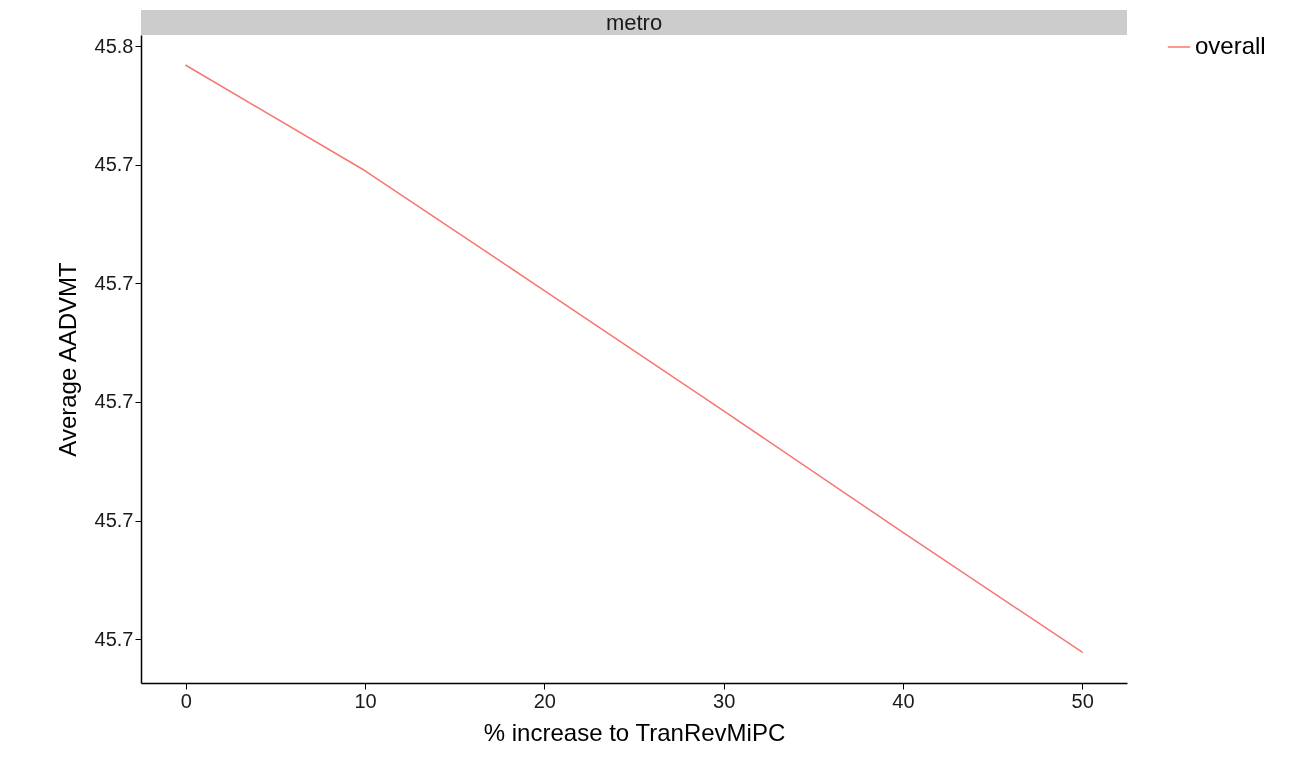  What do you see at coordinates (1082, 700) in the screenshot?
I see `x-tick-label: 50` at bounding box center [1082, 700].